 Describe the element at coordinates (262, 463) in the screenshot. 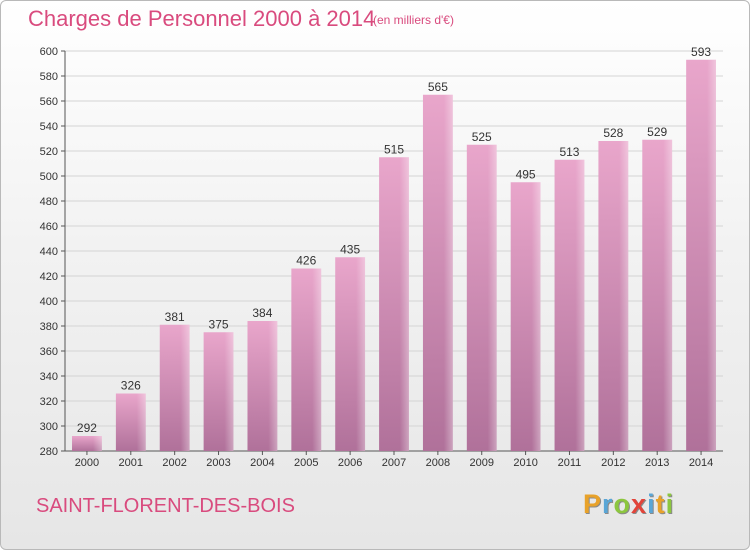

I see `x-tick-label-2004: 2004` at that location.